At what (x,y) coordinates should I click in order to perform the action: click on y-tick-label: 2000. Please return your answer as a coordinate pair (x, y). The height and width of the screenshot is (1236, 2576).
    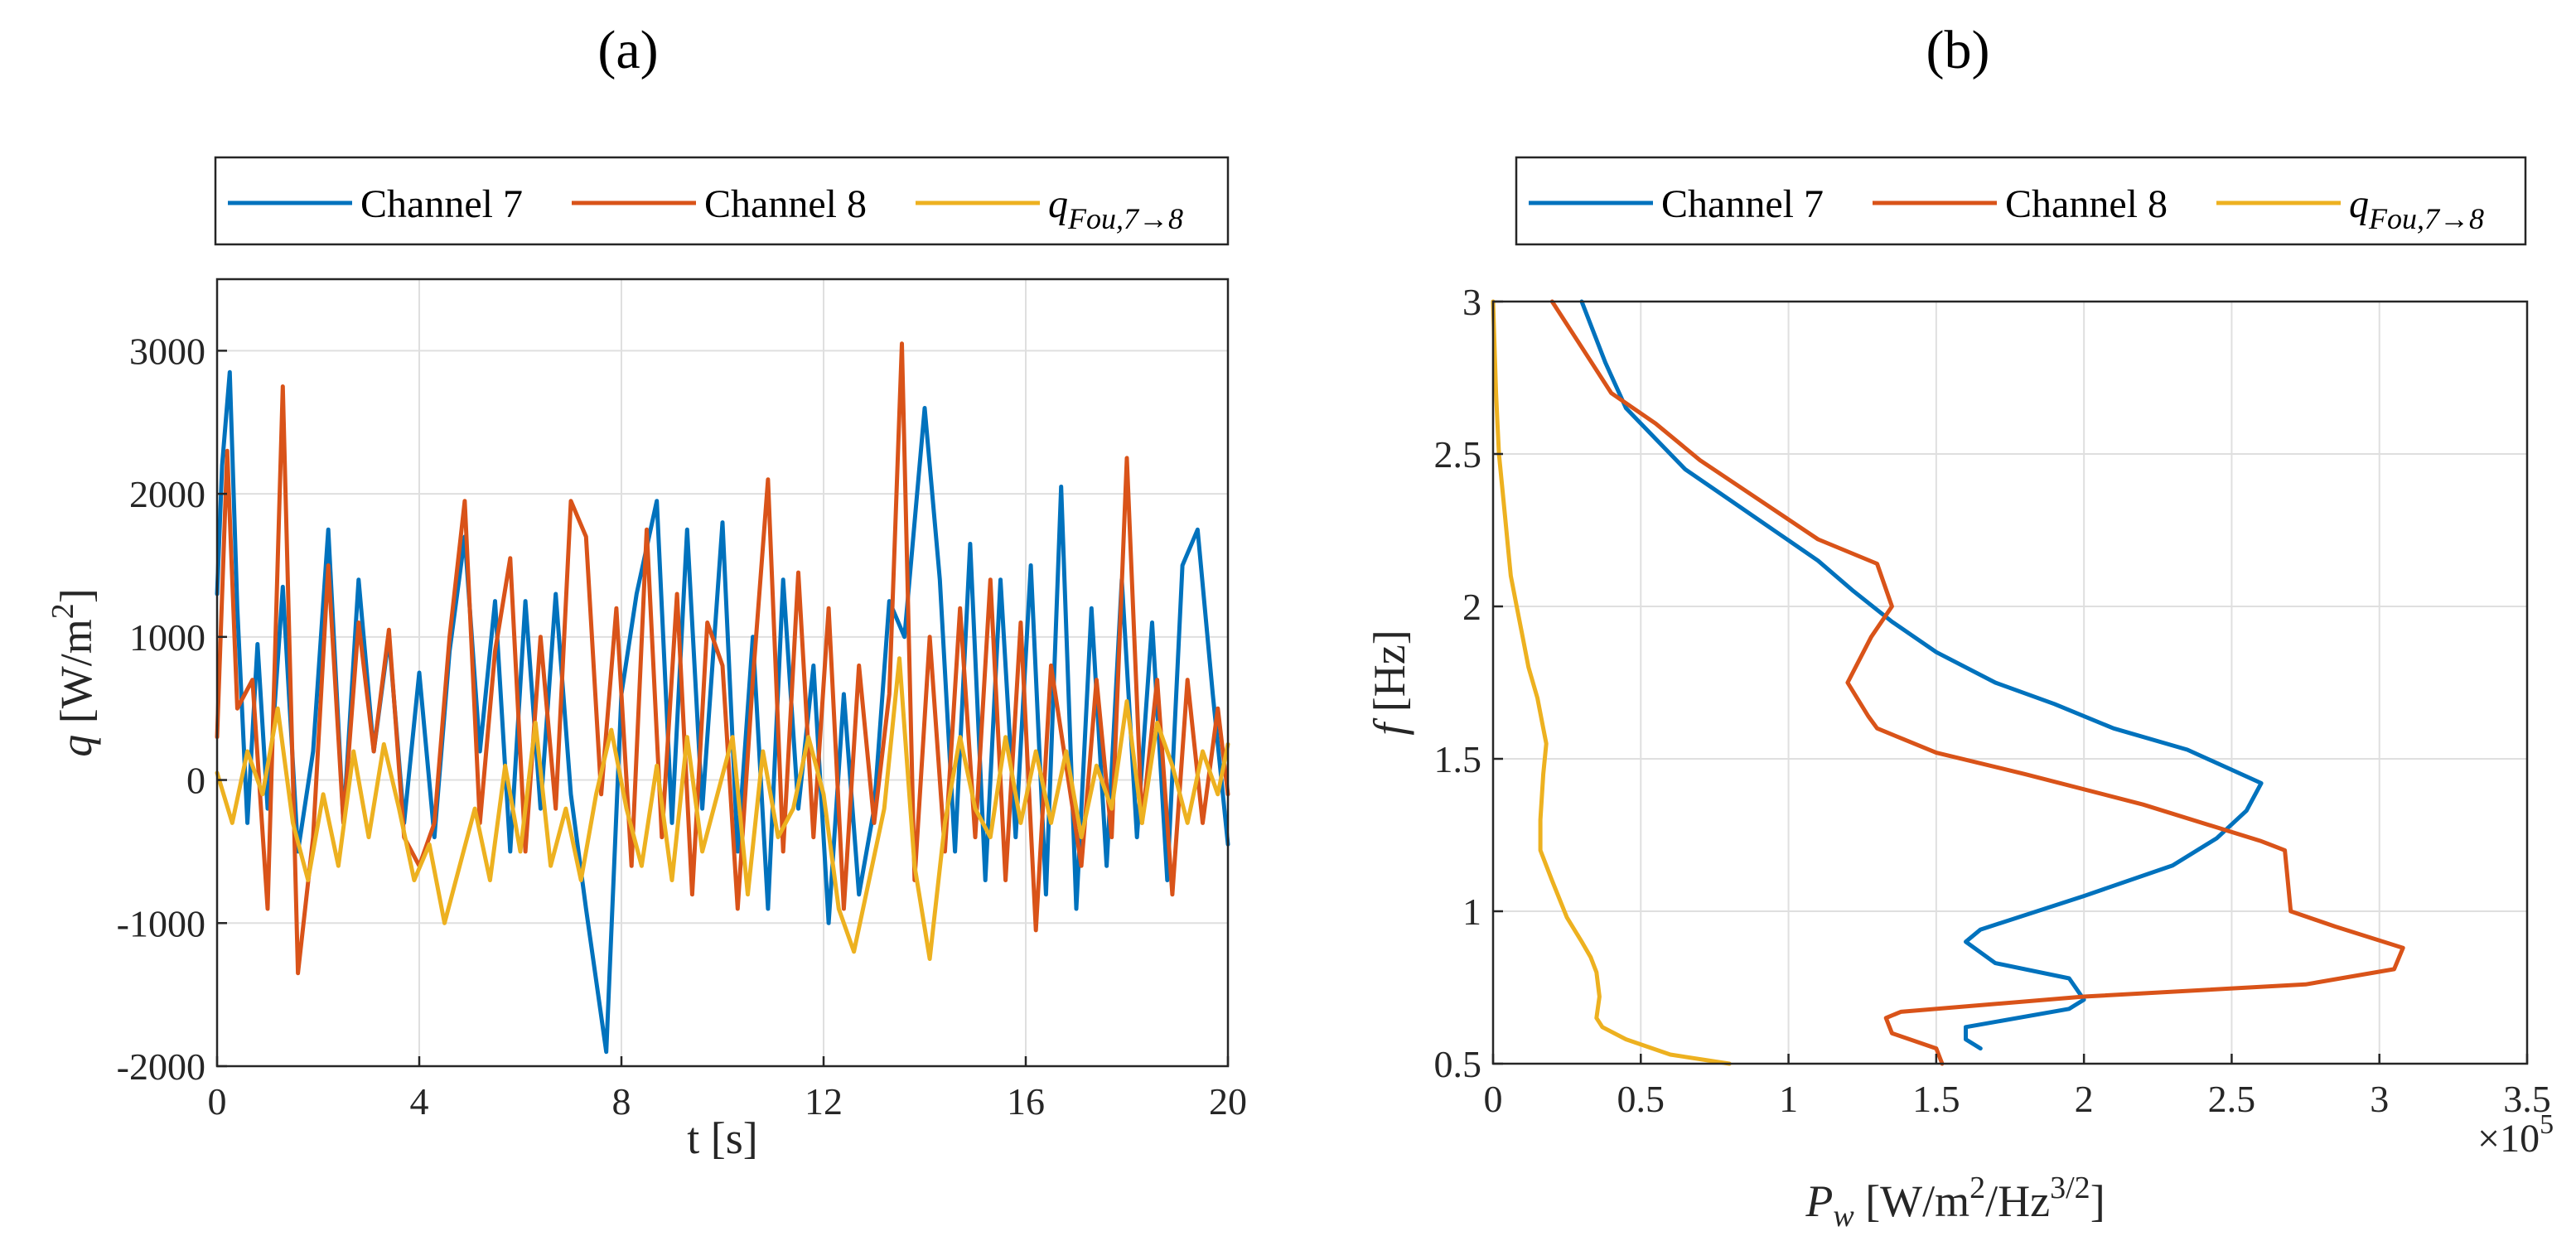
    Looking at the image, I should click on (167, 494).